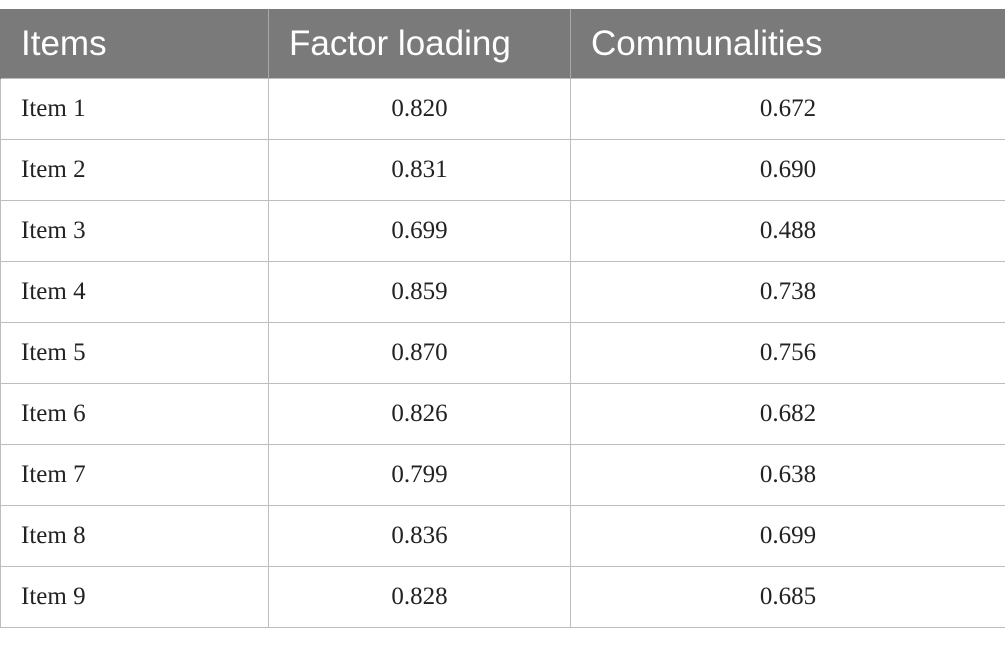 This screenshot has width=1005, height=645. Describe the element at coordinates (134, 597) in the screenshot. I see `item-cell: Item 9` at that location.